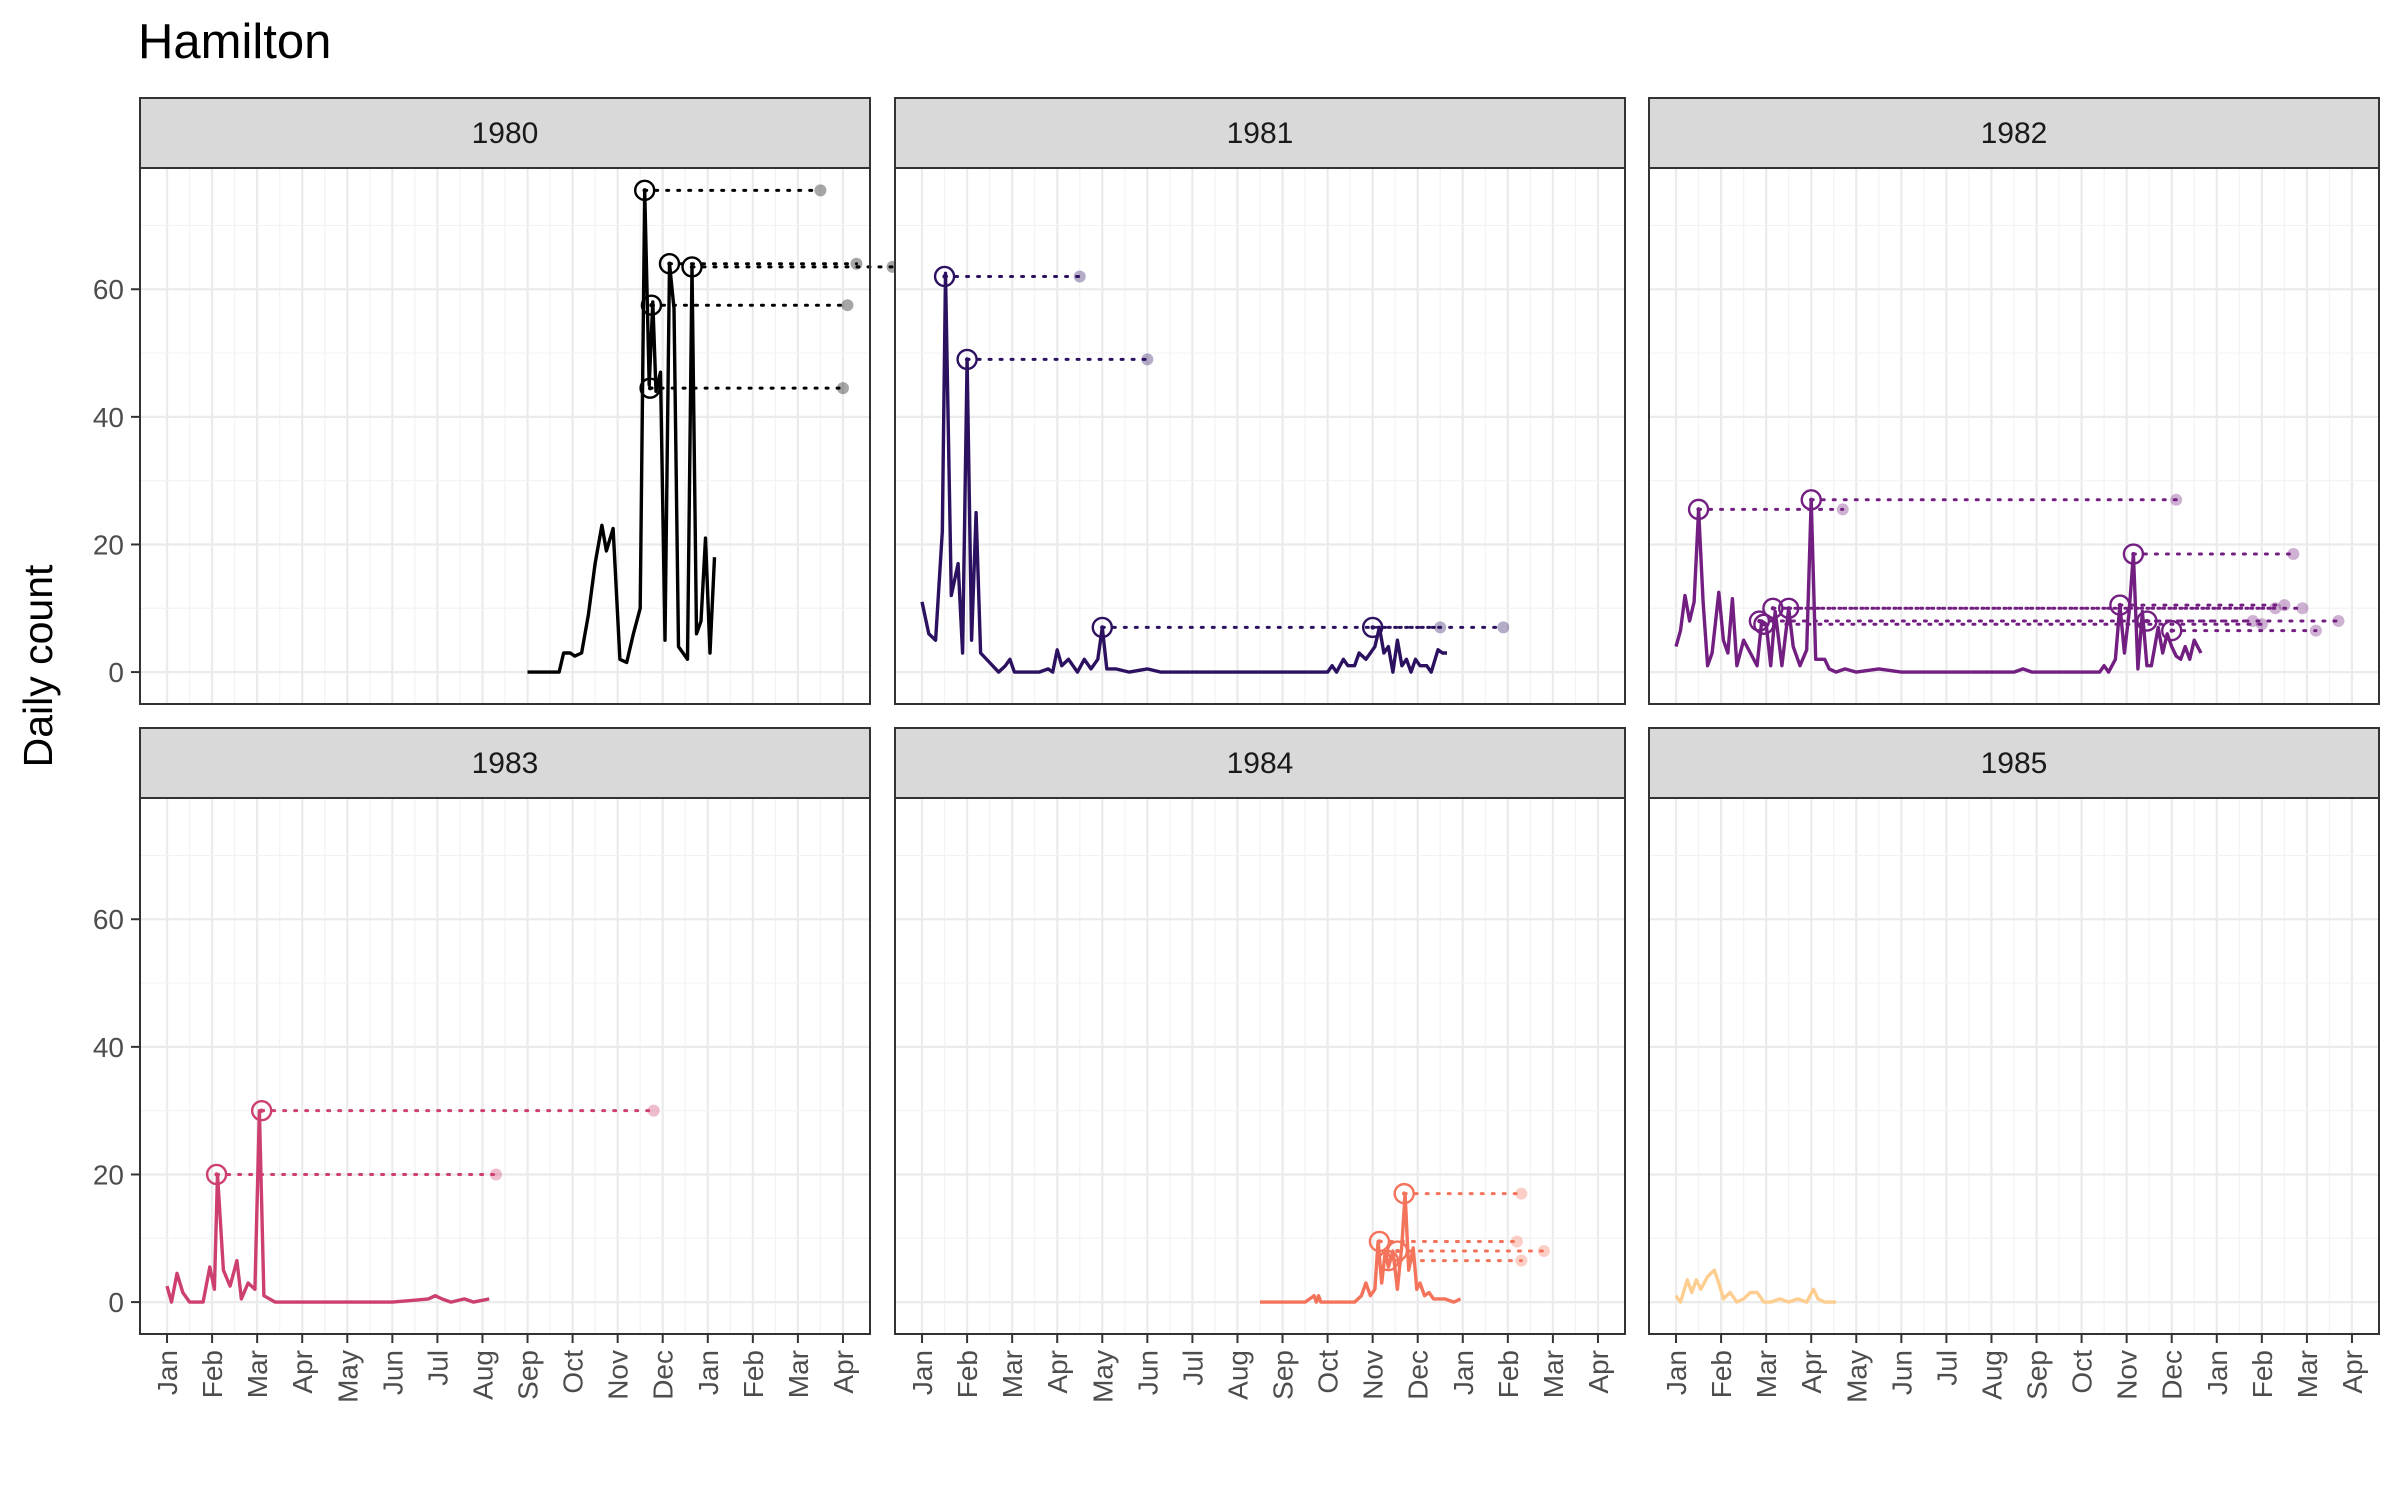  What do you see at coordinates (663, 1375) in the screenshot?
I see `x-tick-label: Dec` at bounding box center [663, 1375].